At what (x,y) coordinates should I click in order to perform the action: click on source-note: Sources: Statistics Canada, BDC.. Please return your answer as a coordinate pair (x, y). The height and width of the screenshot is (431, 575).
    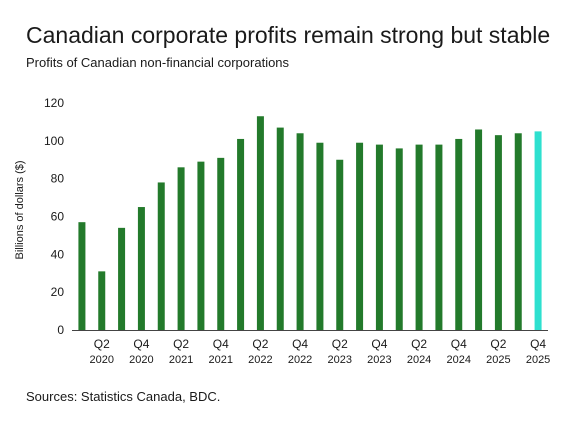
    Looking at the image, I should click on (123, 396).